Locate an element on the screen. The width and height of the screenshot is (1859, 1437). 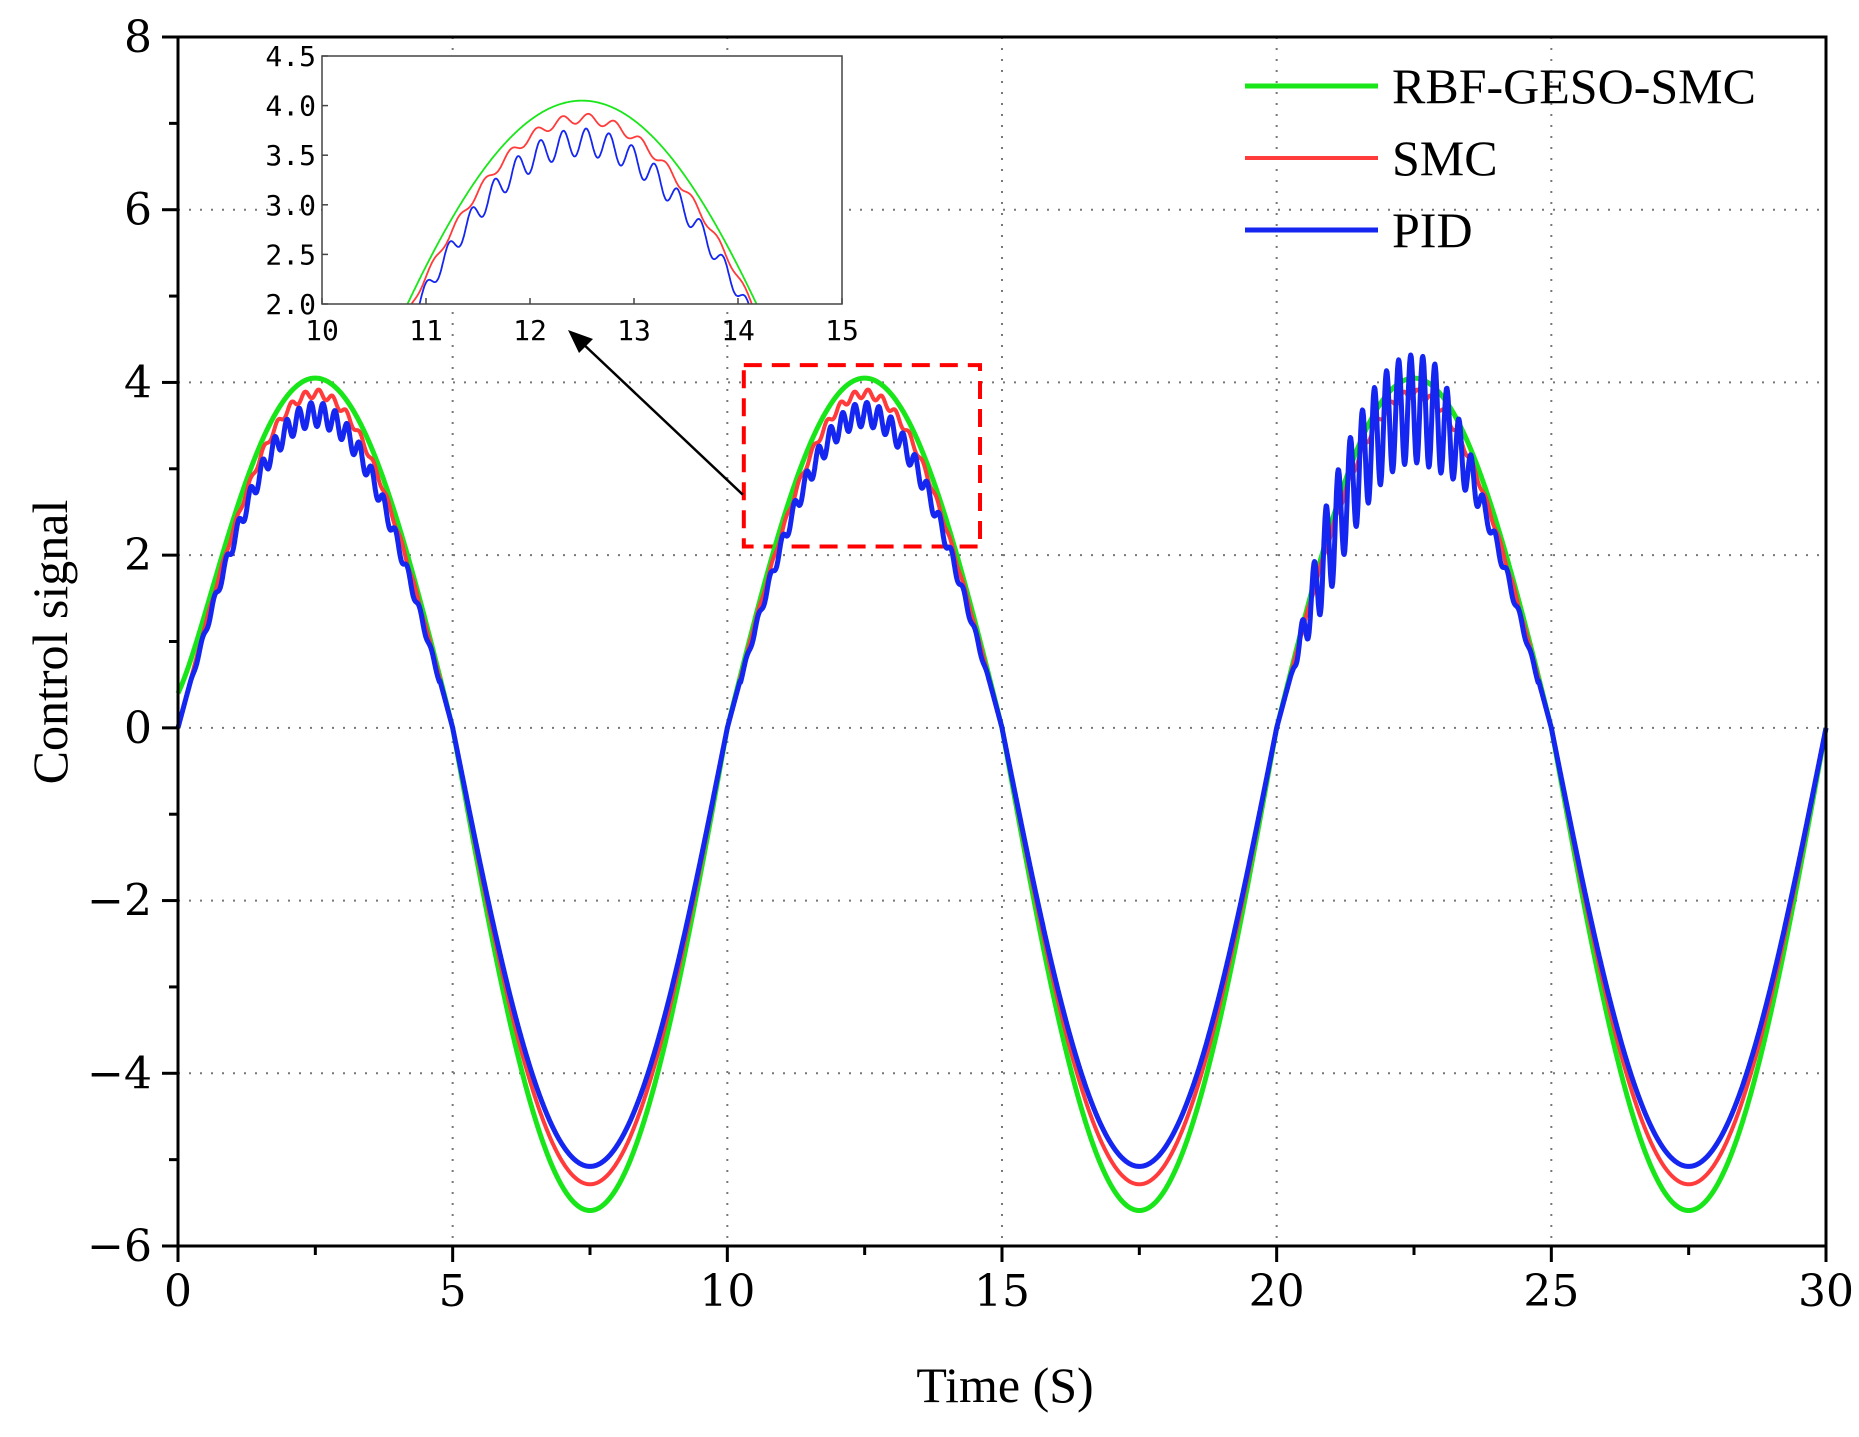
inset-x-tick-label: 15 is located at coordinates (842, 330).